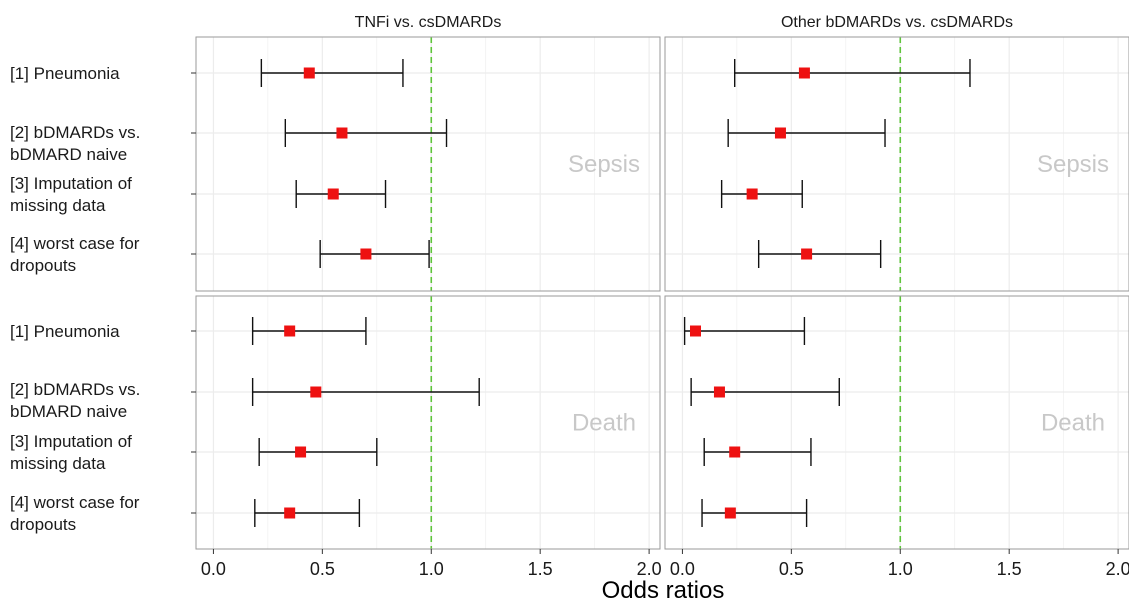 The image size is (1129, 601). What do you see at coordinates (663, 589) in the screenshot?
I see `x-axis-title: Odds ratios` at bounding box center [663, 589].